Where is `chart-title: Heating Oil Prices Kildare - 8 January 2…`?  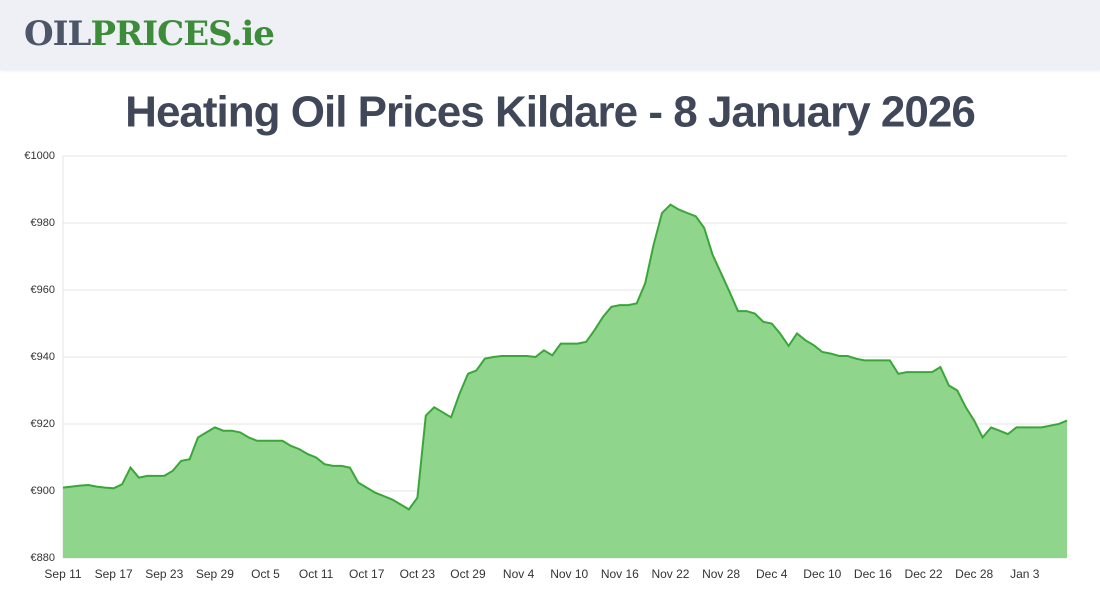 chart-title: Heating Oil Prices Kildare - 8 January 2… is located at coordinates (550, 112).